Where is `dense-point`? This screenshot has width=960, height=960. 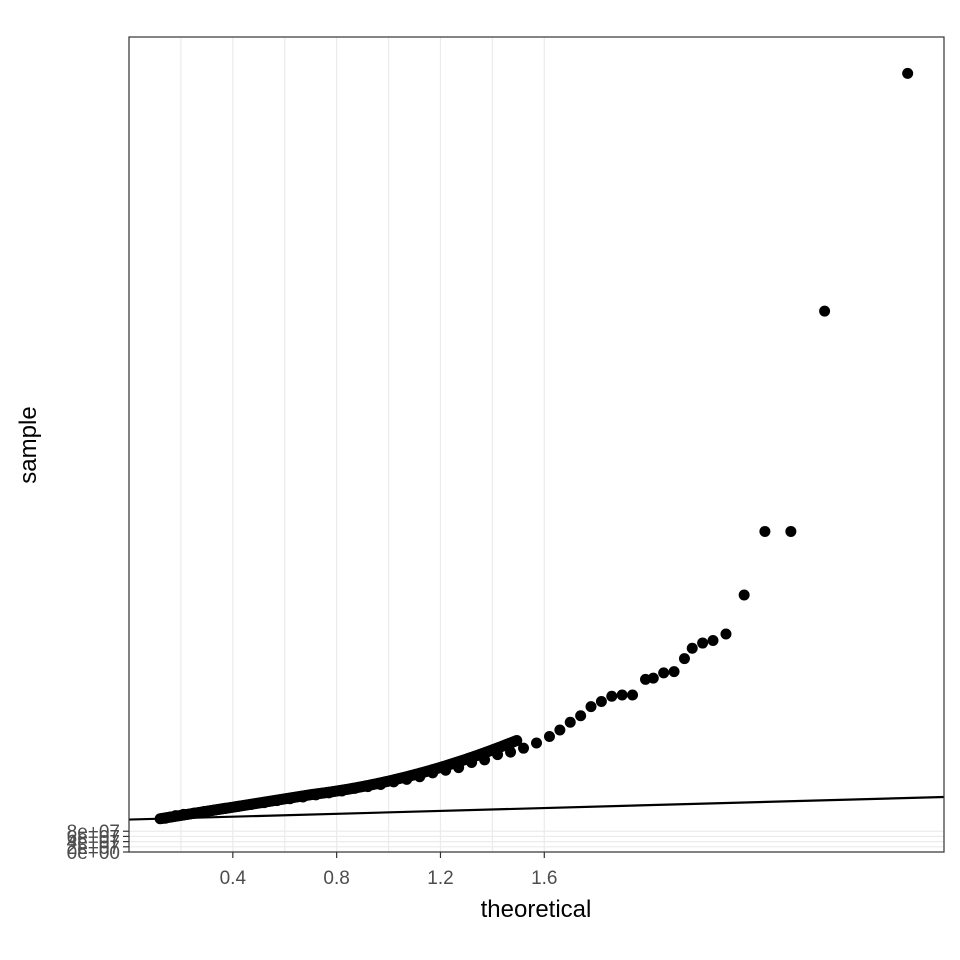 dense-point is located at coordinates (517, 740).